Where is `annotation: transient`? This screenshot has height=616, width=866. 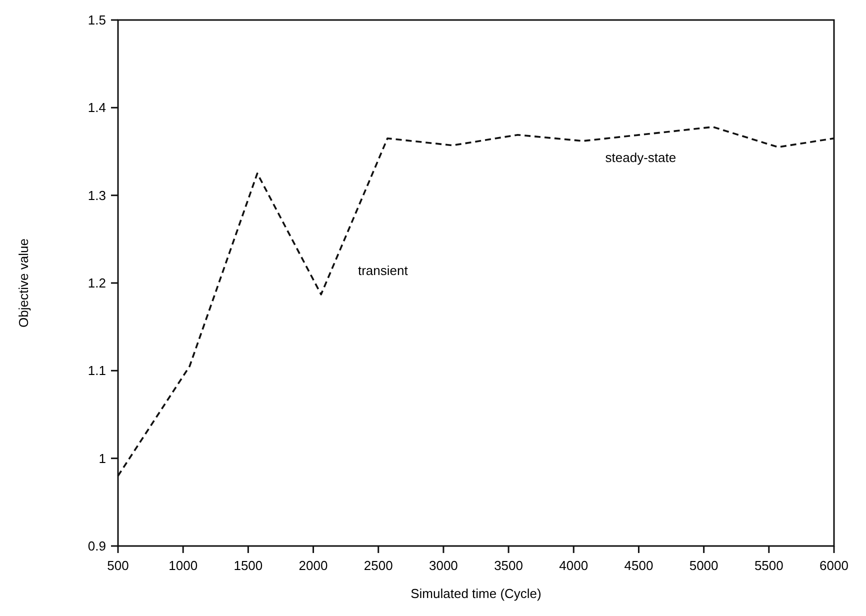 annotation: transient is located at coordinates (383, 270).